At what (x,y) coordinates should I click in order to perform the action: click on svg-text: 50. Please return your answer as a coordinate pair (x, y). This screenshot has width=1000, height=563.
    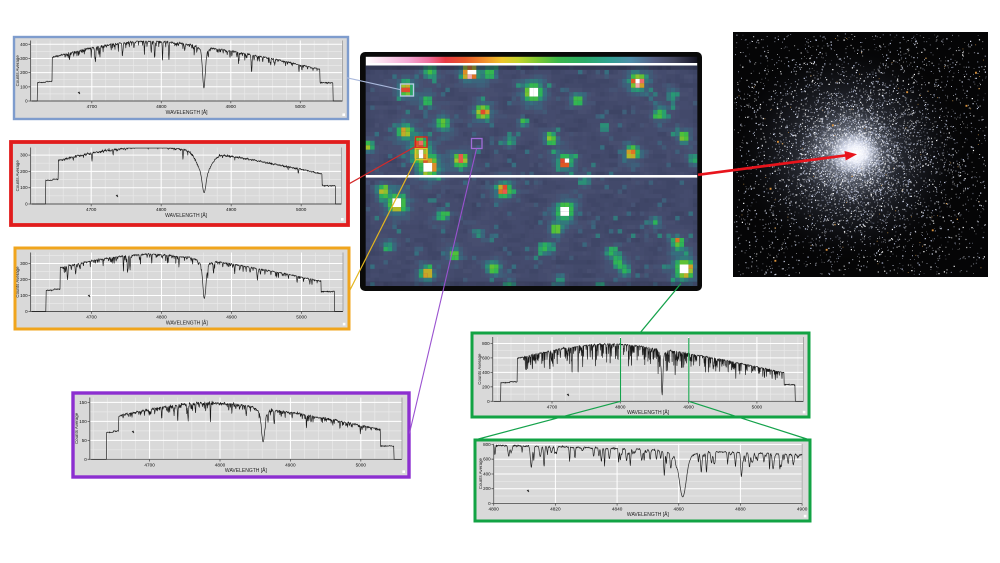
    Looking at the image, I should click on (85, 440).